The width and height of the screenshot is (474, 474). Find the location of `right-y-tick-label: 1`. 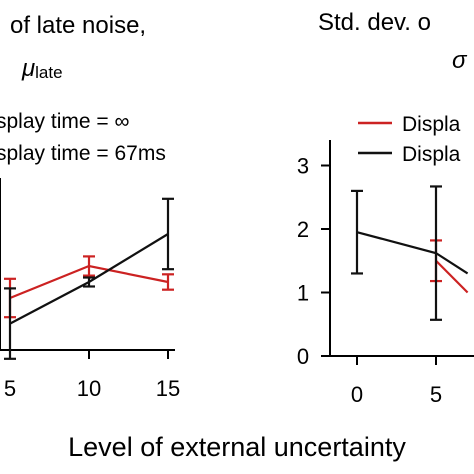

right-y-tick-label: 1 is located at coordinates (303, 293).